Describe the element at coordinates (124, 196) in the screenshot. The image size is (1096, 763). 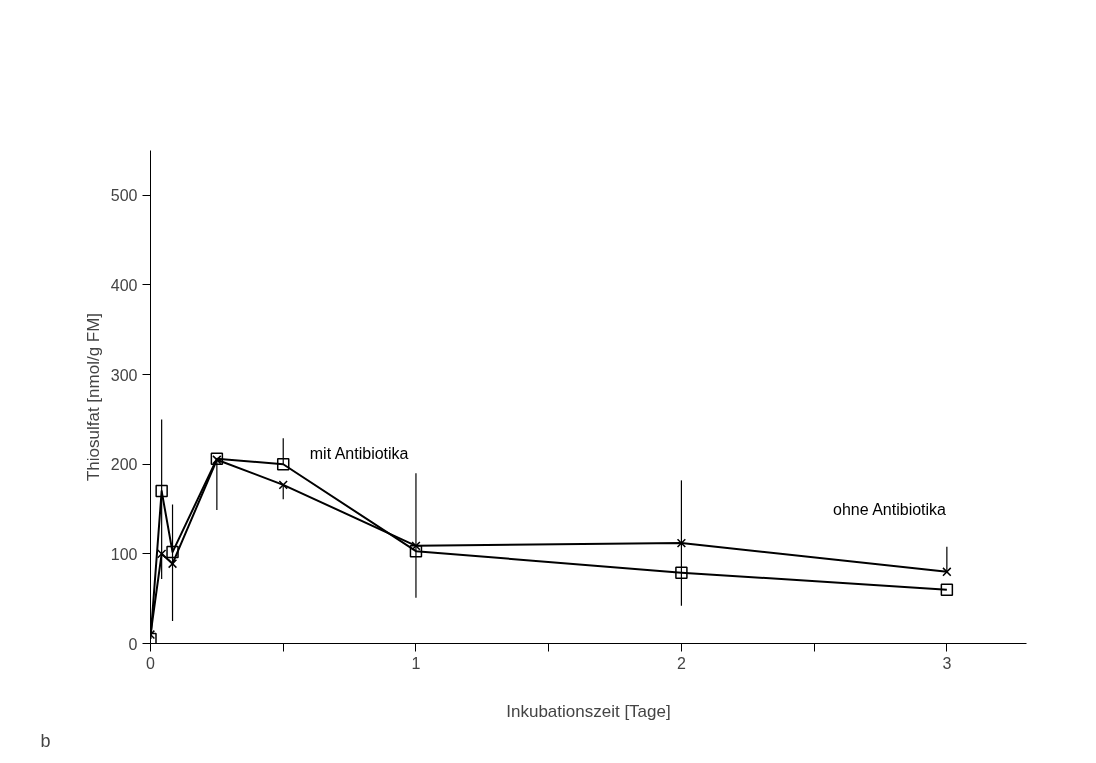
I see `y-tick-label: 500` at that location.